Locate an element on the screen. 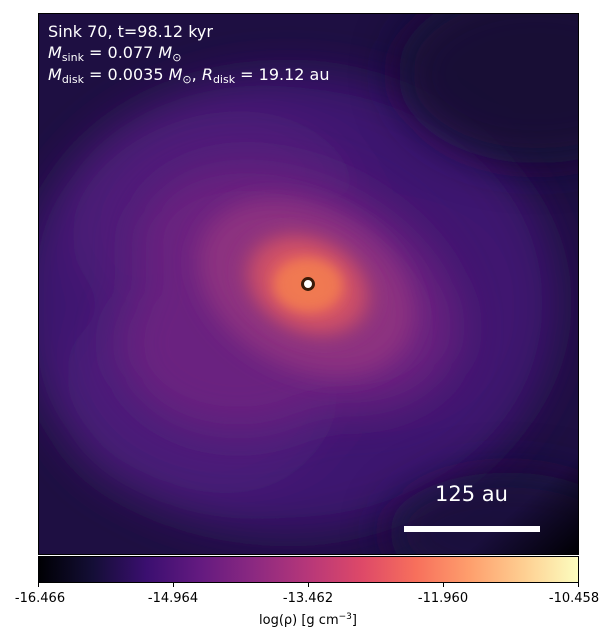 Image resolution: width=615 pixels, height=644 pixels. colorbar-tick-label: -13.462 is located at coordinates (308, 598).